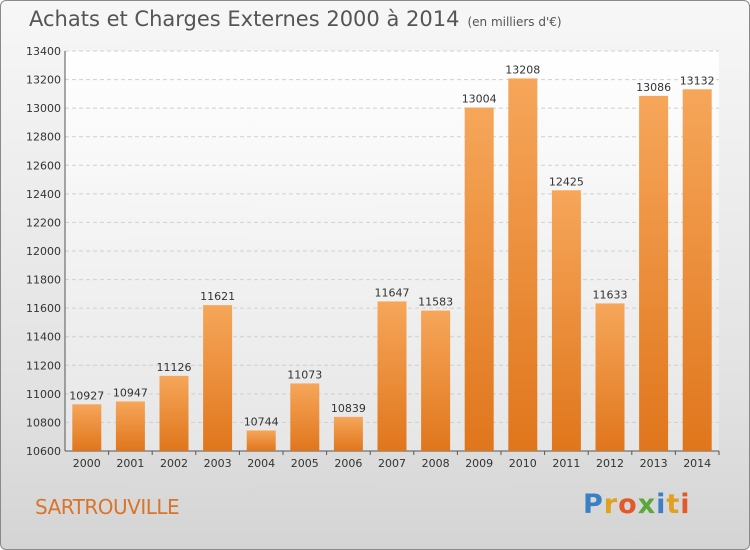 The image size is (750, 550). I want to click on data-label: 11633, so click(610, 294).